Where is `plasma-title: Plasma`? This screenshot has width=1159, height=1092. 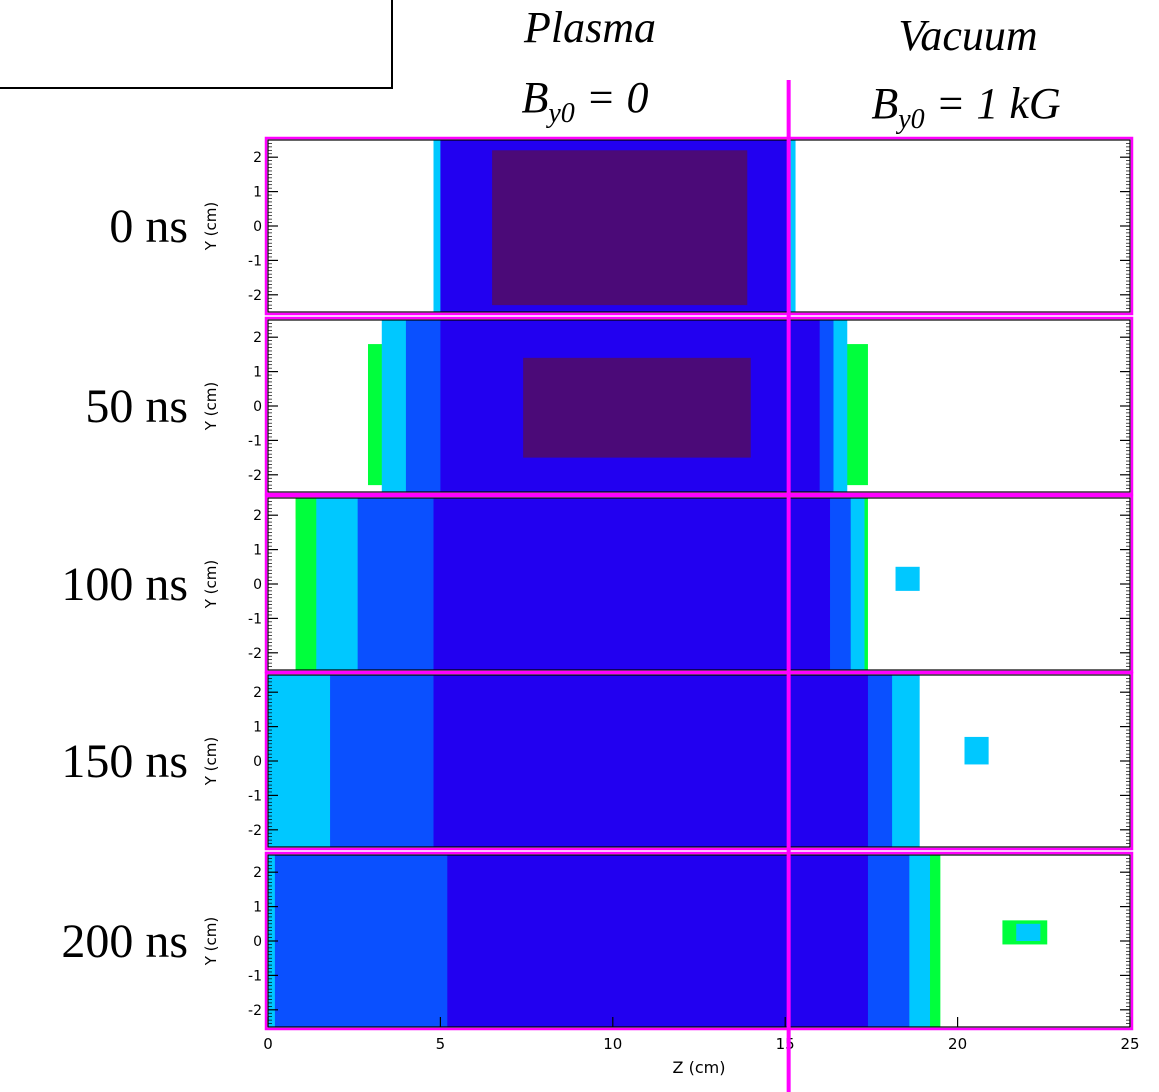 plasma-title: Plasma is located at coordinates (589, 27).